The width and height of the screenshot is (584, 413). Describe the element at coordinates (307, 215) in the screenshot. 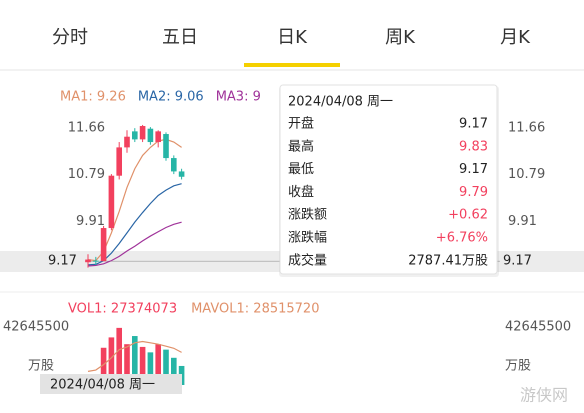

I see `tooltip-label: 涨跌额` at that location.